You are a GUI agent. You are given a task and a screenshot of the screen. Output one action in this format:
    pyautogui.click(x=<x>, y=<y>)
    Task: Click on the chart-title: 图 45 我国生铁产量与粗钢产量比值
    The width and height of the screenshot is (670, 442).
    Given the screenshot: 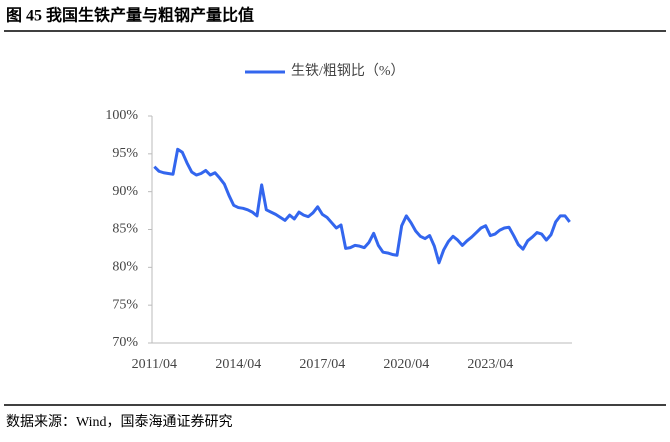 What is the action you would take?
    pyautogui.click(x=130, y=15)
    